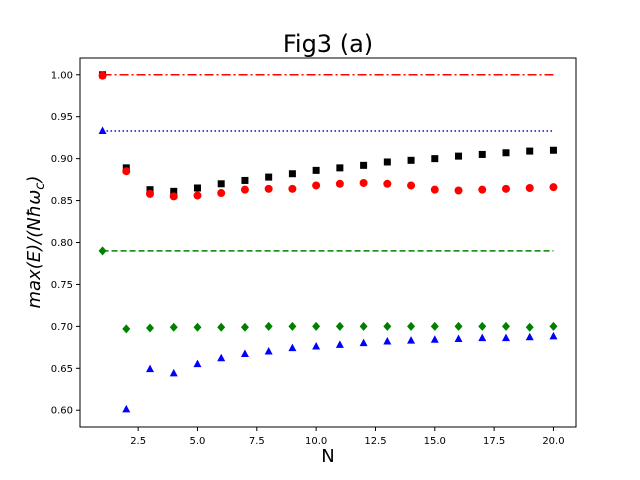 Image resolution: width=640 pixels, height=480 pixels. Describe the element at coordinates (62, 159) in the screenshot. I see `y-tick-label: 0.90` at that location.